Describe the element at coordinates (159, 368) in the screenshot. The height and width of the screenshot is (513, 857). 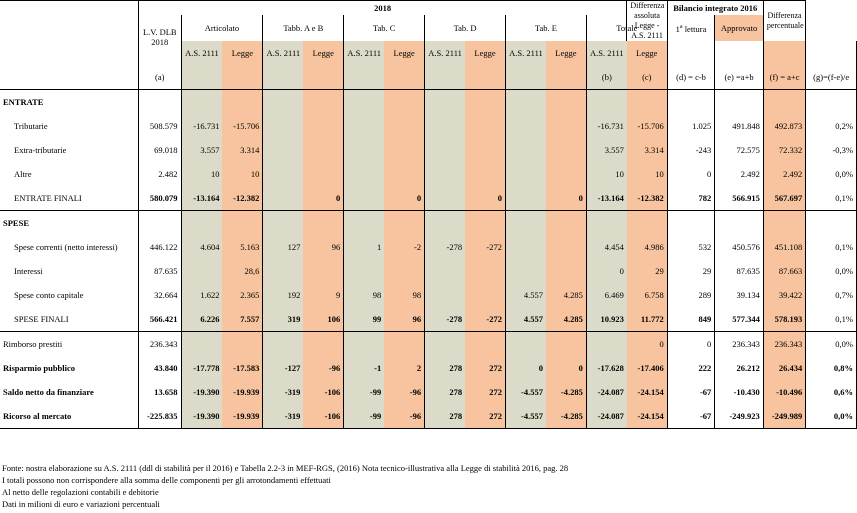
I see `table-cell: 43.840` at that location.